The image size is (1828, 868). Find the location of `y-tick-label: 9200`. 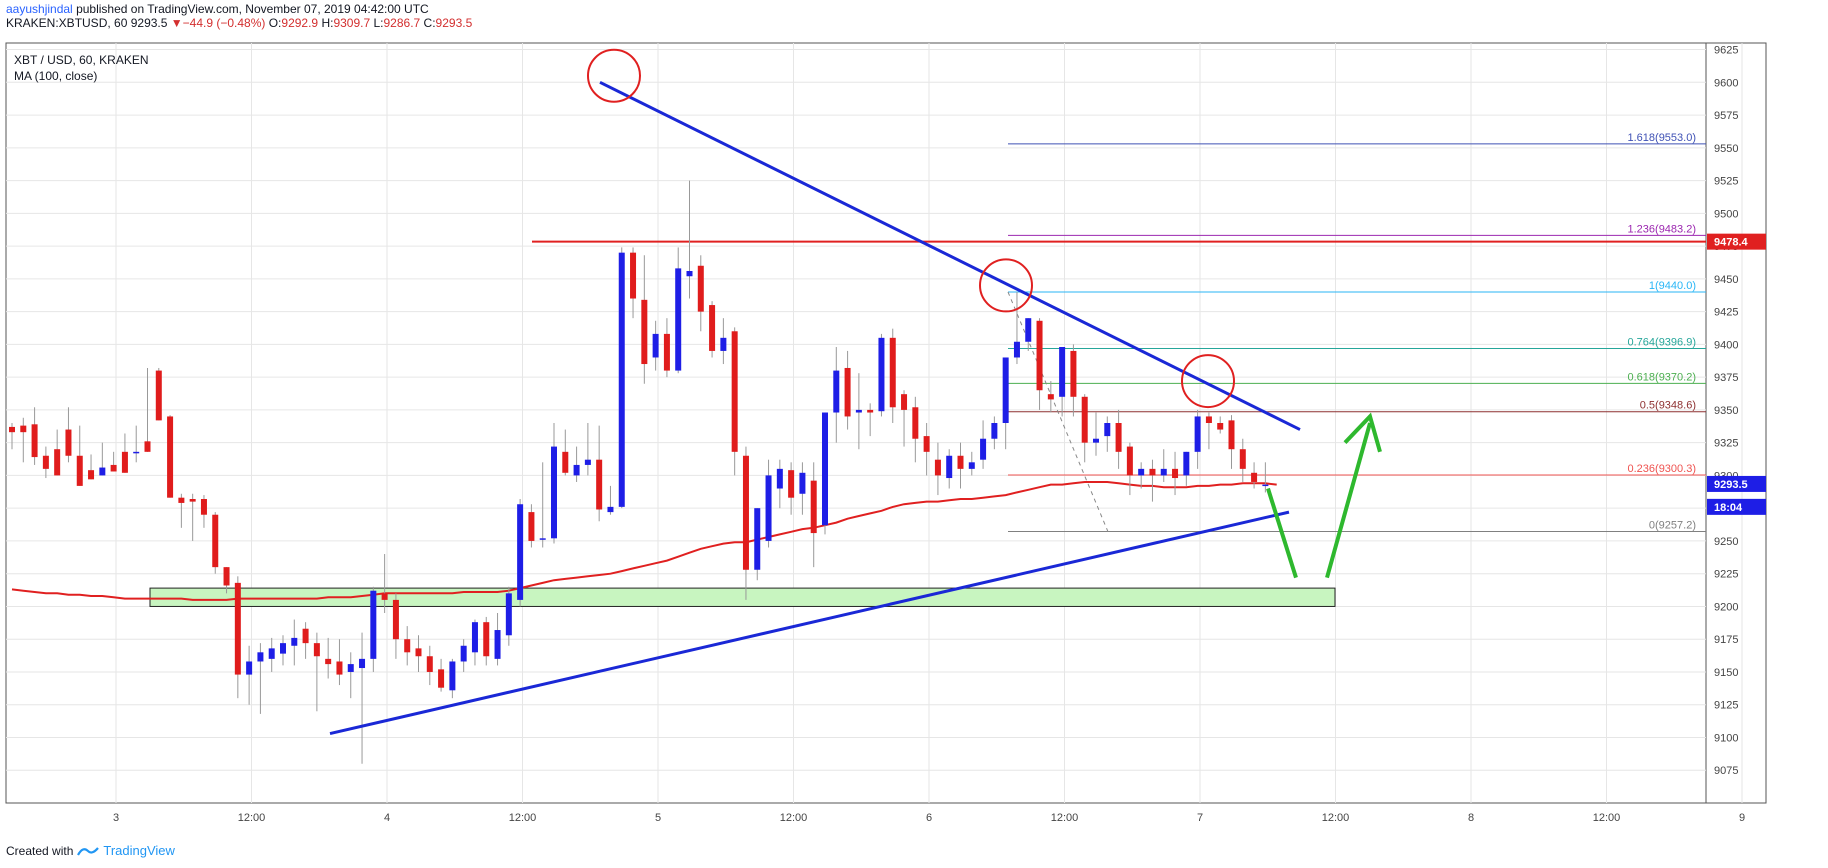

y-tick-label: 9200 is located at coordinates (1726, 607).